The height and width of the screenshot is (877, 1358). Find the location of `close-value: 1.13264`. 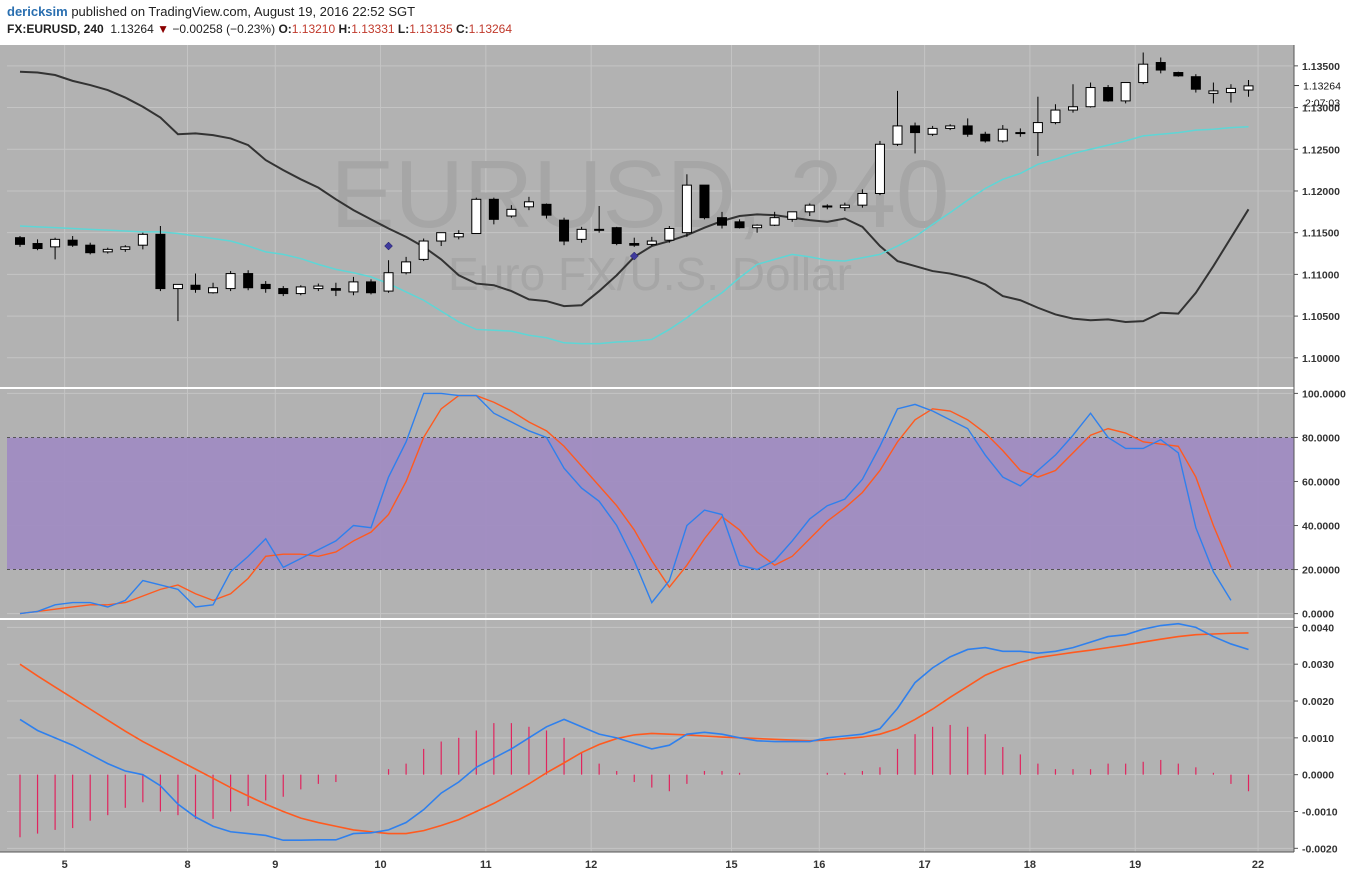

close-value: 1.13264 is located at coordinates (490, 29).